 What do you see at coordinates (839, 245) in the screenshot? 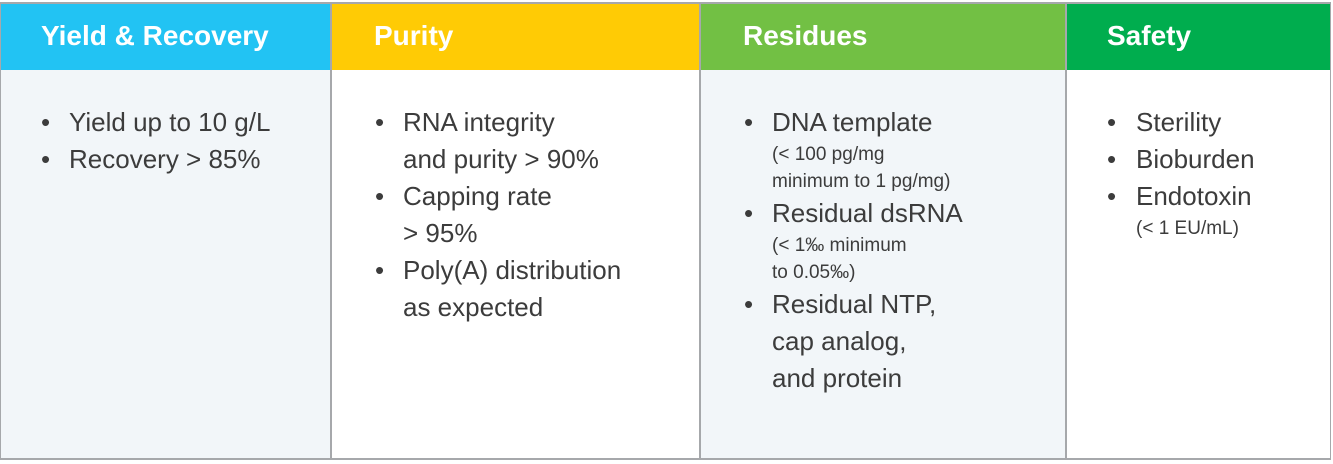
I see `item-detail: (< 1‰ minimum` at bounding box center [839, 245].